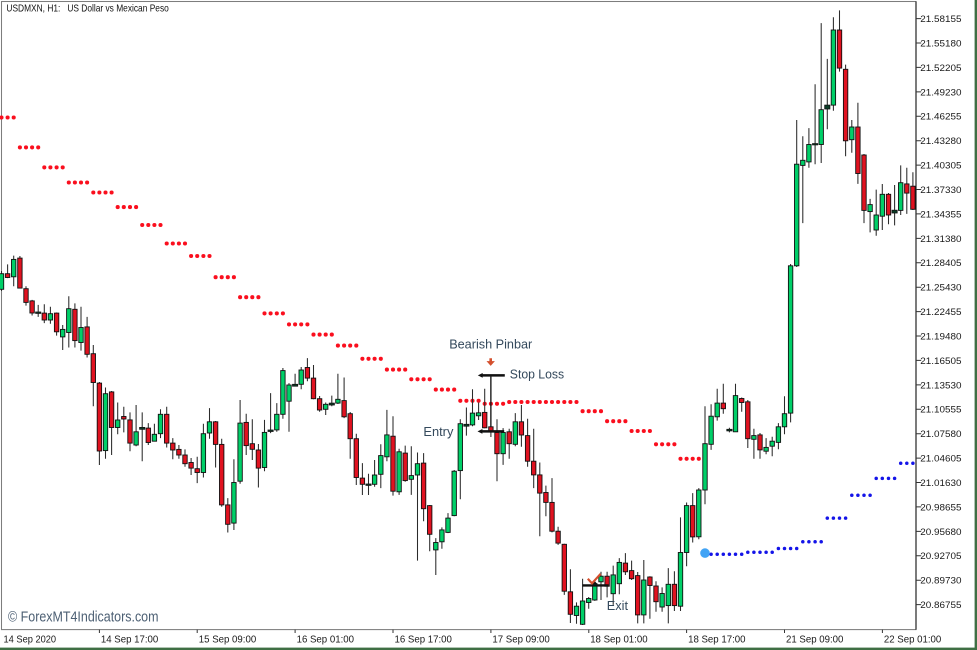 The width and height of the screenshot is (977, 650). I want to click on svg-text:USDMXN, H1: US Dollar vs Mex: USDMXN, H1: US Dollar vs Mexican Peso, so click(87, 9).